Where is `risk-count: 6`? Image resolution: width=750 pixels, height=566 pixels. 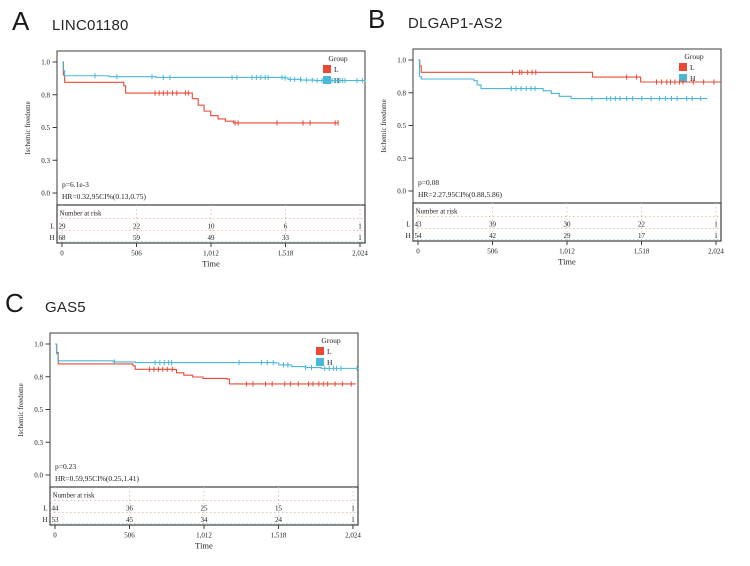
risk-count: 6 is located at coordinates (286, 227).